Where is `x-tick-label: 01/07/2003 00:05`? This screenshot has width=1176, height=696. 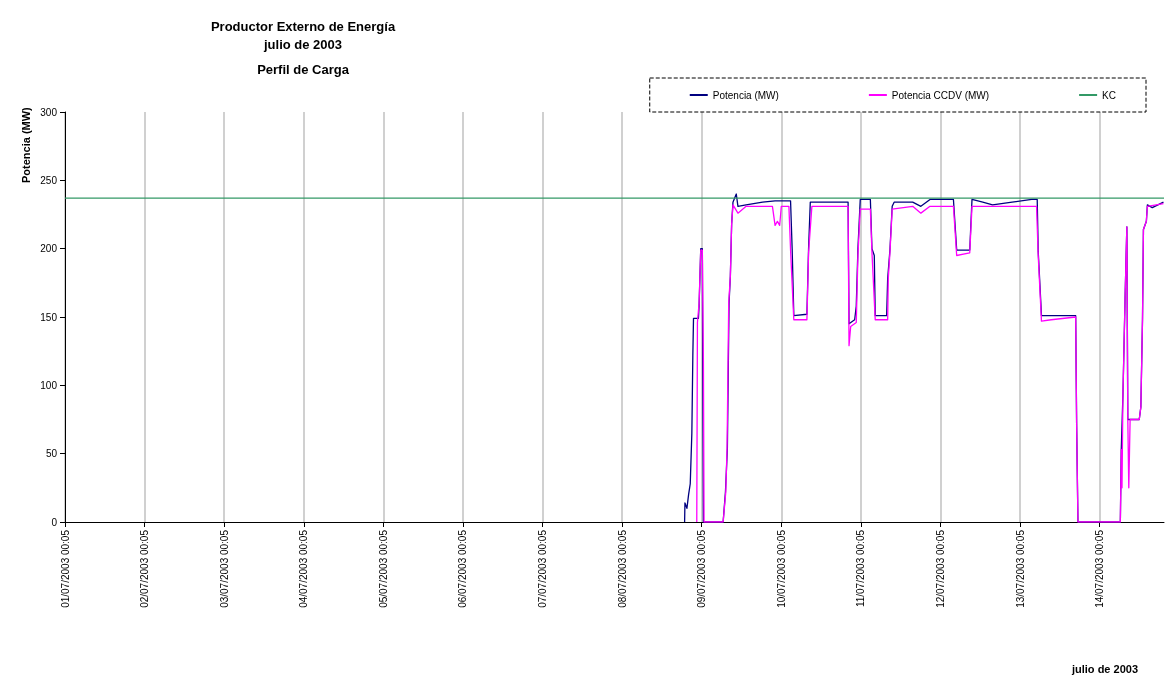
x-tick-label: 01/07/2003 00:05 is located at coordinates (65, 568).